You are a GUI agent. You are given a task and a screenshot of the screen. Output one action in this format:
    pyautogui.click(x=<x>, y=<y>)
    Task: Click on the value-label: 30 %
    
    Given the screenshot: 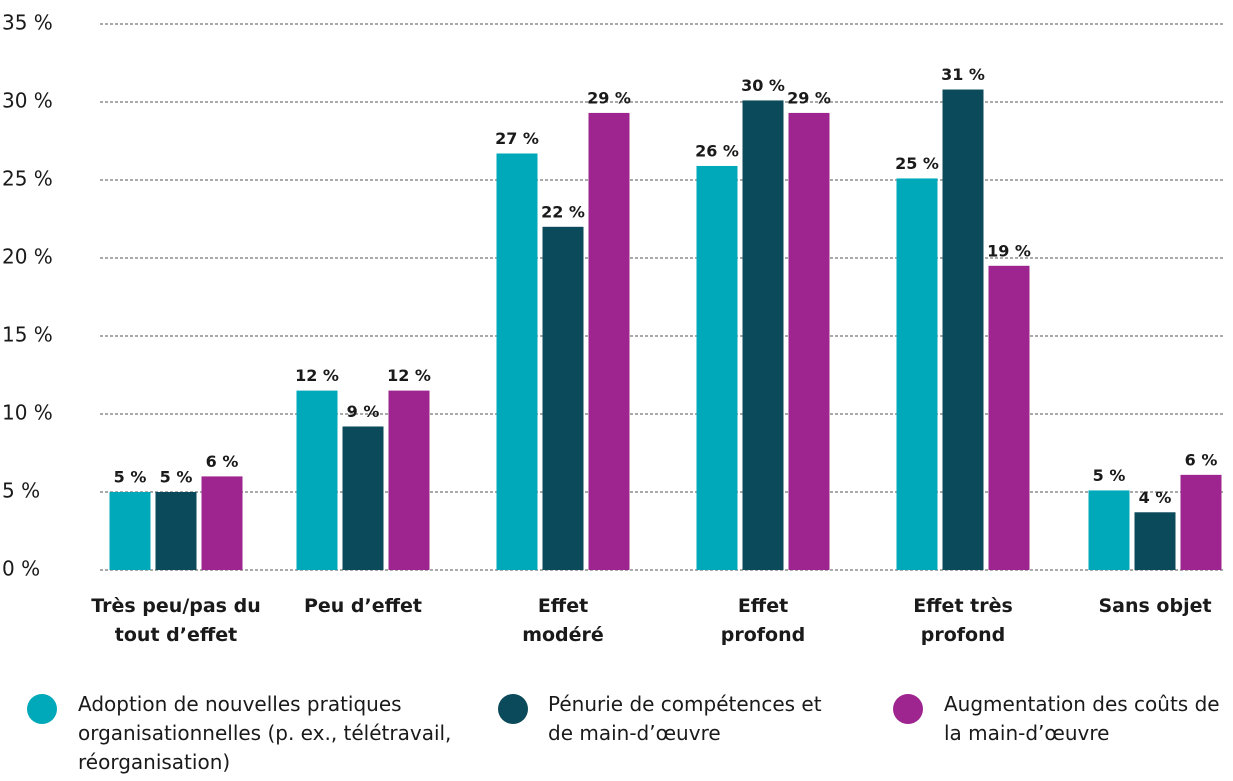 What is the action you would take?
    pyautogui.click(x=763, y=85)
    